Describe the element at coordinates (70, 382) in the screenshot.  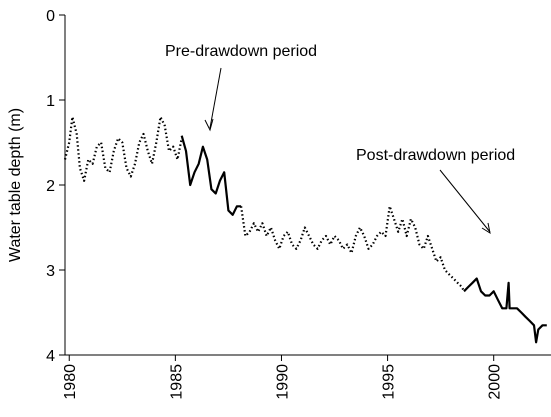
I see `x-tick-label: 1980` at that location.